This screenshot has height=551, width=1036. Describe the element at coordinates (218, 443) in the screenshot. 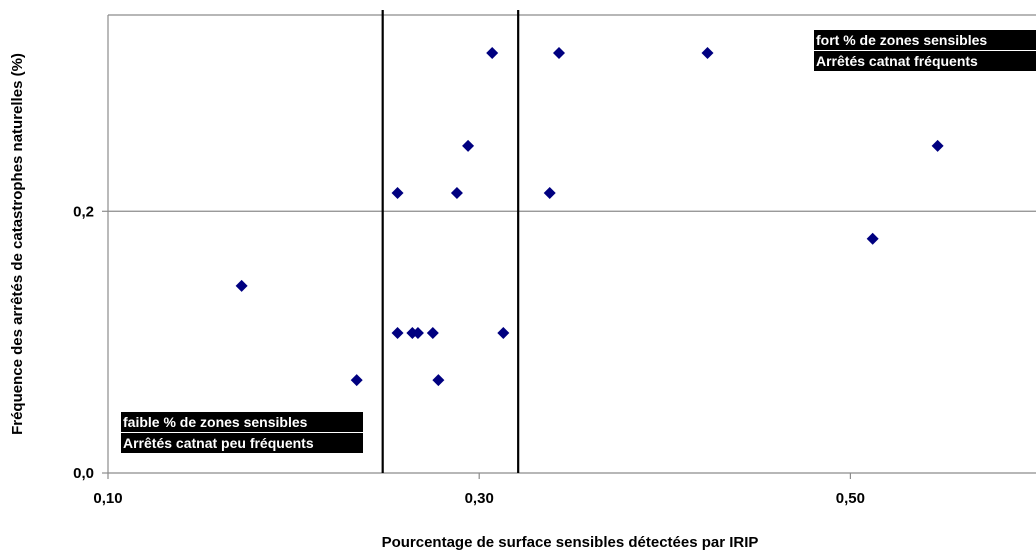

I see `annotation-line: Arrêtés catnat peu fréquents` at that location.